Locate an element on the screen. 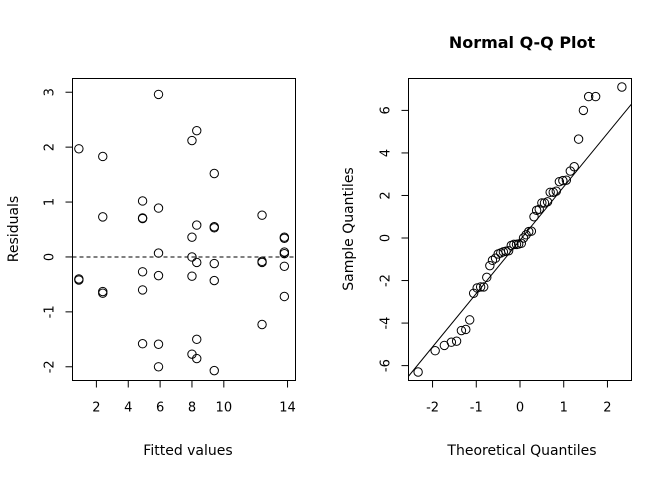 This screenshot has height=480, width=672. x-tick-label: -1 is located at coordinates (476, 408).